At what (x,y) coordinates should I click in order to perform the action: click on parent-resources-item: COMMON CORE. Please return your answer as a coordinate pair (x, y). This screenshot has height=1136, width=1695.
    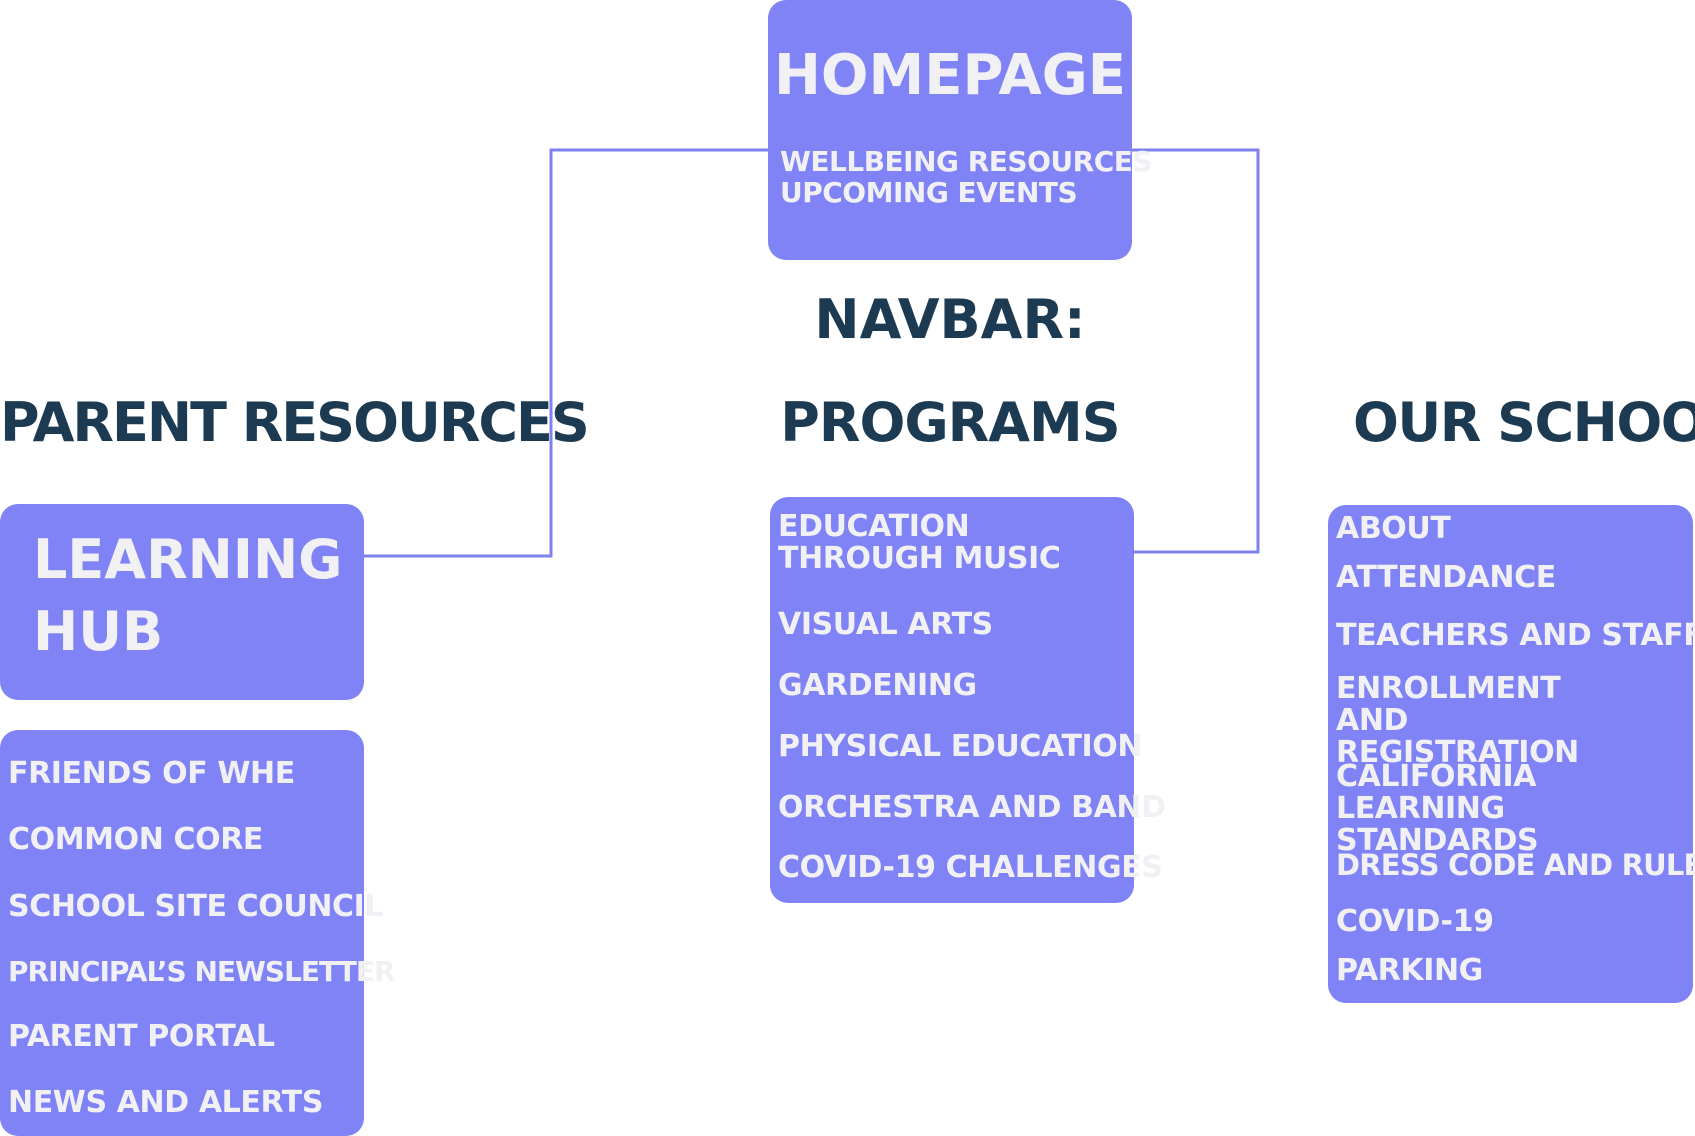
    Looking at the image, I should click on (135, 839).